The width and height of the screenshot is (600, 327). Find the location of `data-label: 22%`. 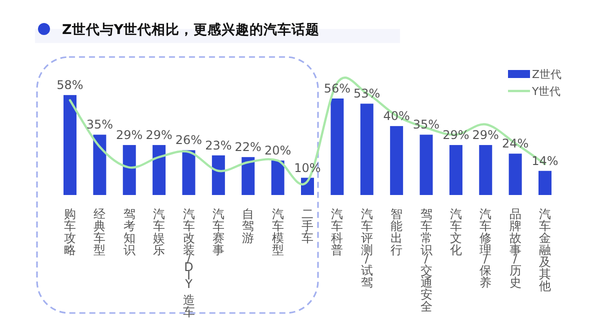

data-label: 22% is located at coordinates (248, 147).